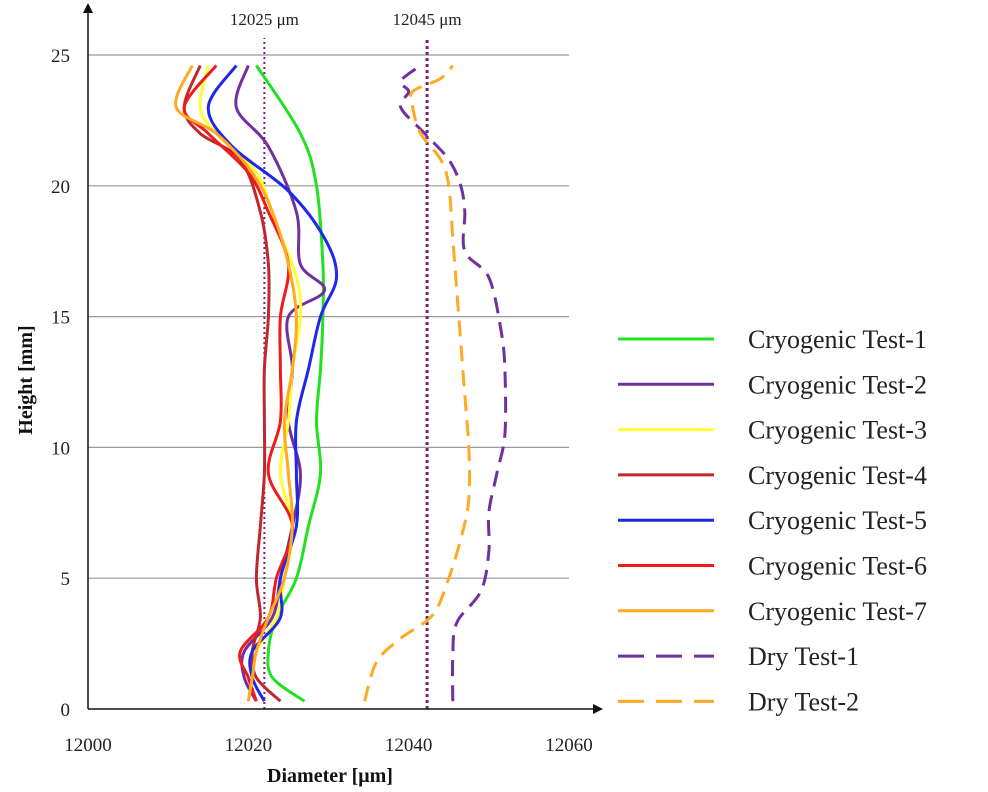 The height and width of the screenshot is (792, 988). What do you see at coordinates (837, 566) in the screenshot?
I see `legend-label-6: Cryogenic Test-6` at bounding box center [837, 566].